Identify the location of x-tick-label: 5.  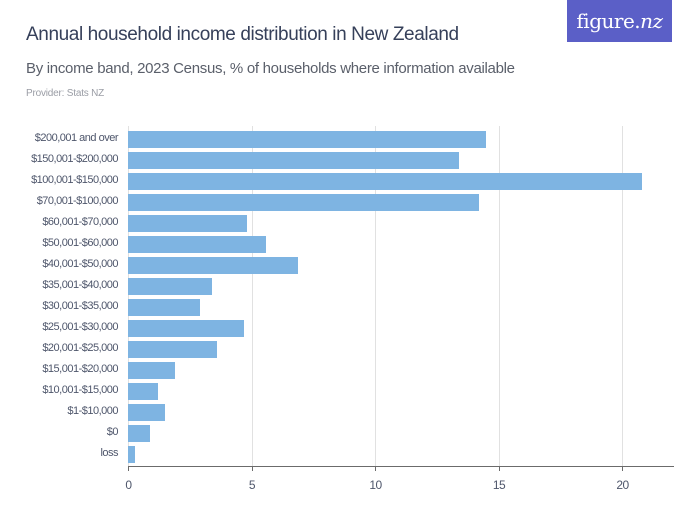
(252, 485).